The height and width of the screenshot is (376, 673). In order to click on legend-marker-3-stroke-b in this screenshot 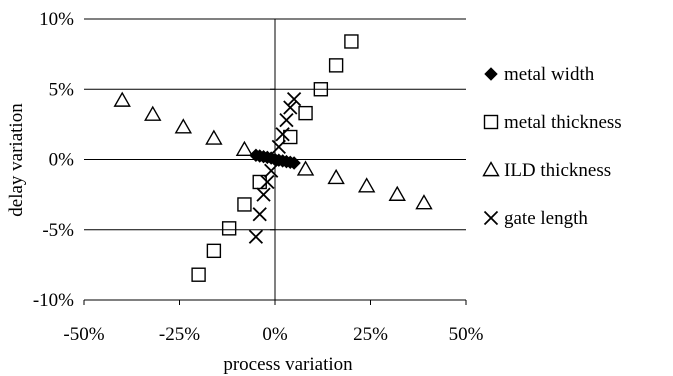, I will do `click(491, 218)`.